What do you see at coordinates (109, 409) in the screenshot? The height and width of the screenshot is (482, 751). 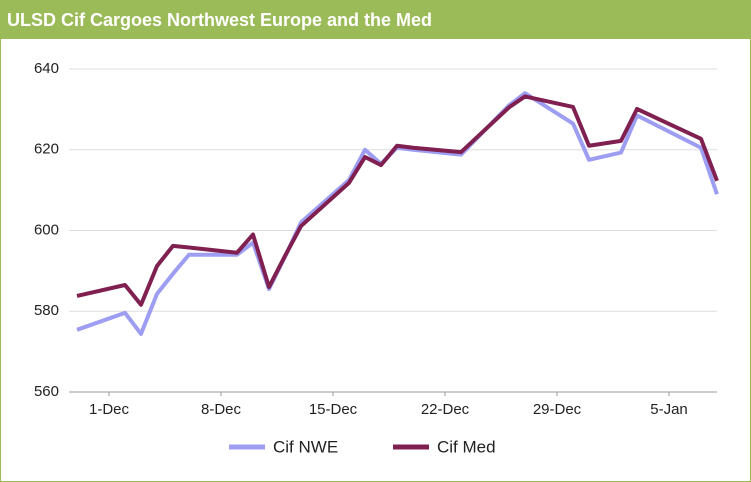 I see `x-tick-label: 1-Dec` at bounding box center [109, 409].